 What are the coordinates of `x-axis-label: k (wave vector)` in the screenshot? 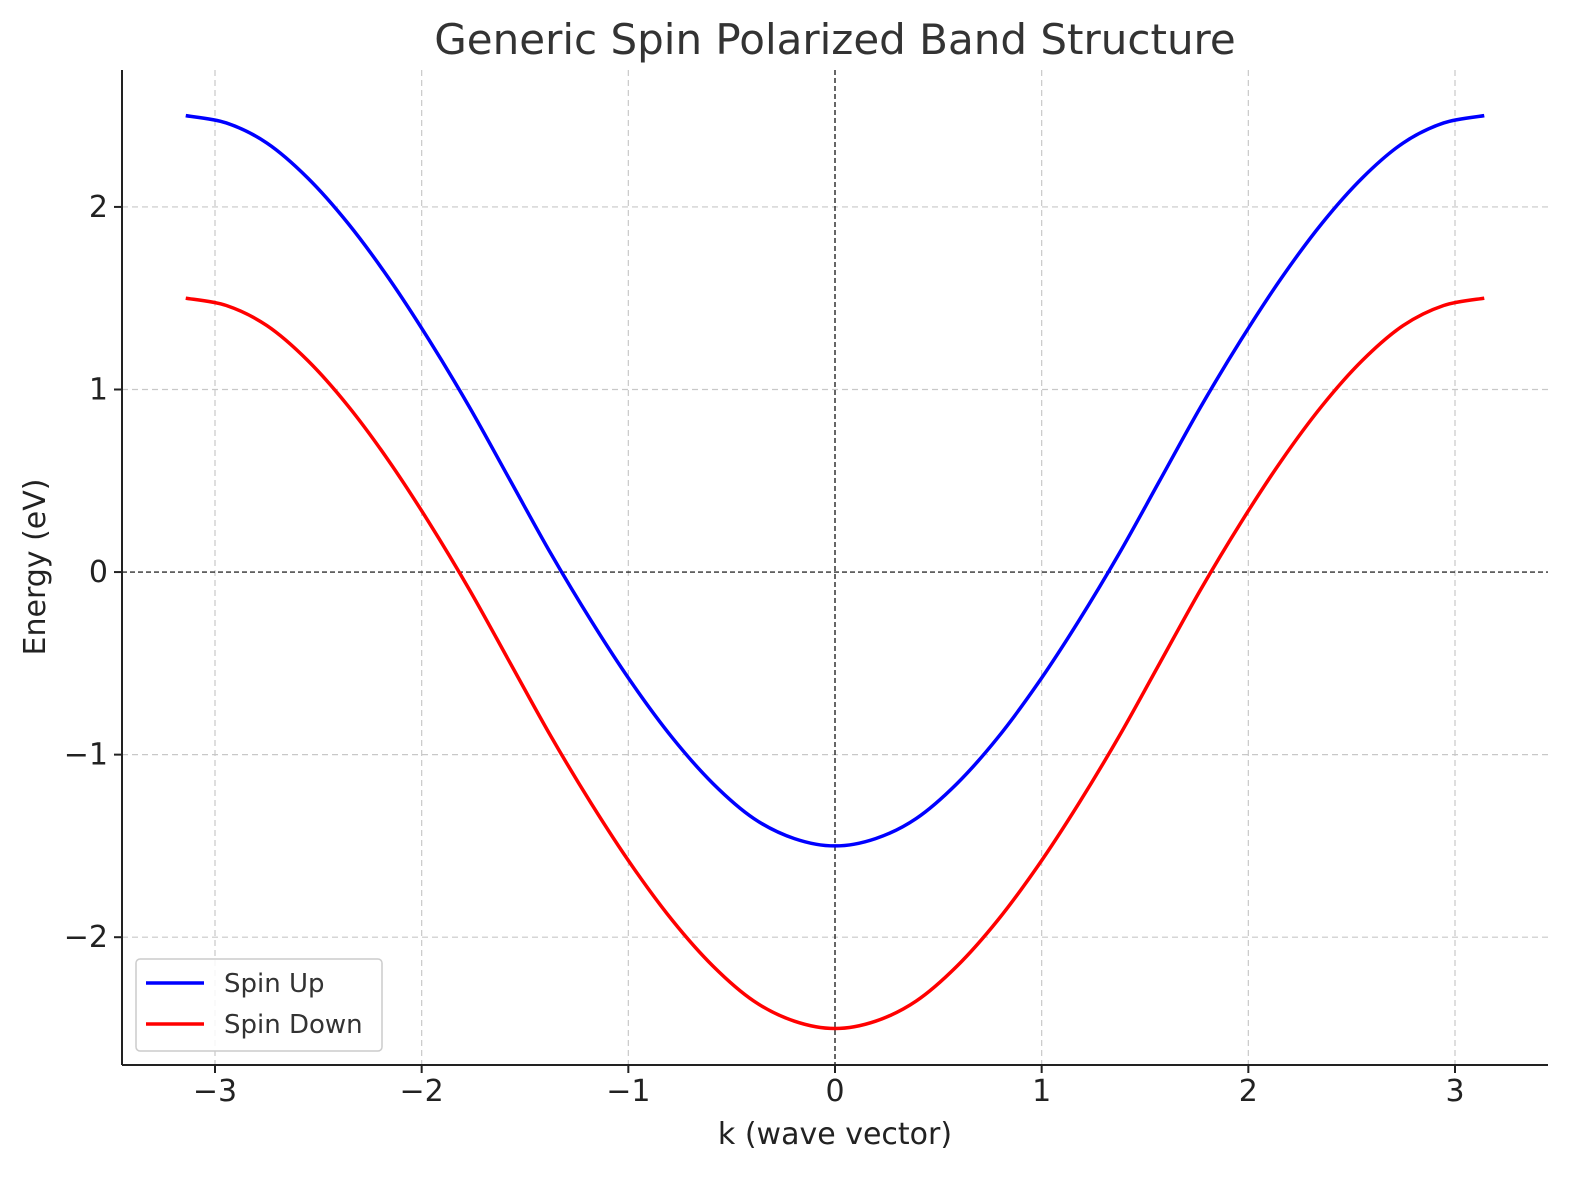 It's located at (835, 1134).